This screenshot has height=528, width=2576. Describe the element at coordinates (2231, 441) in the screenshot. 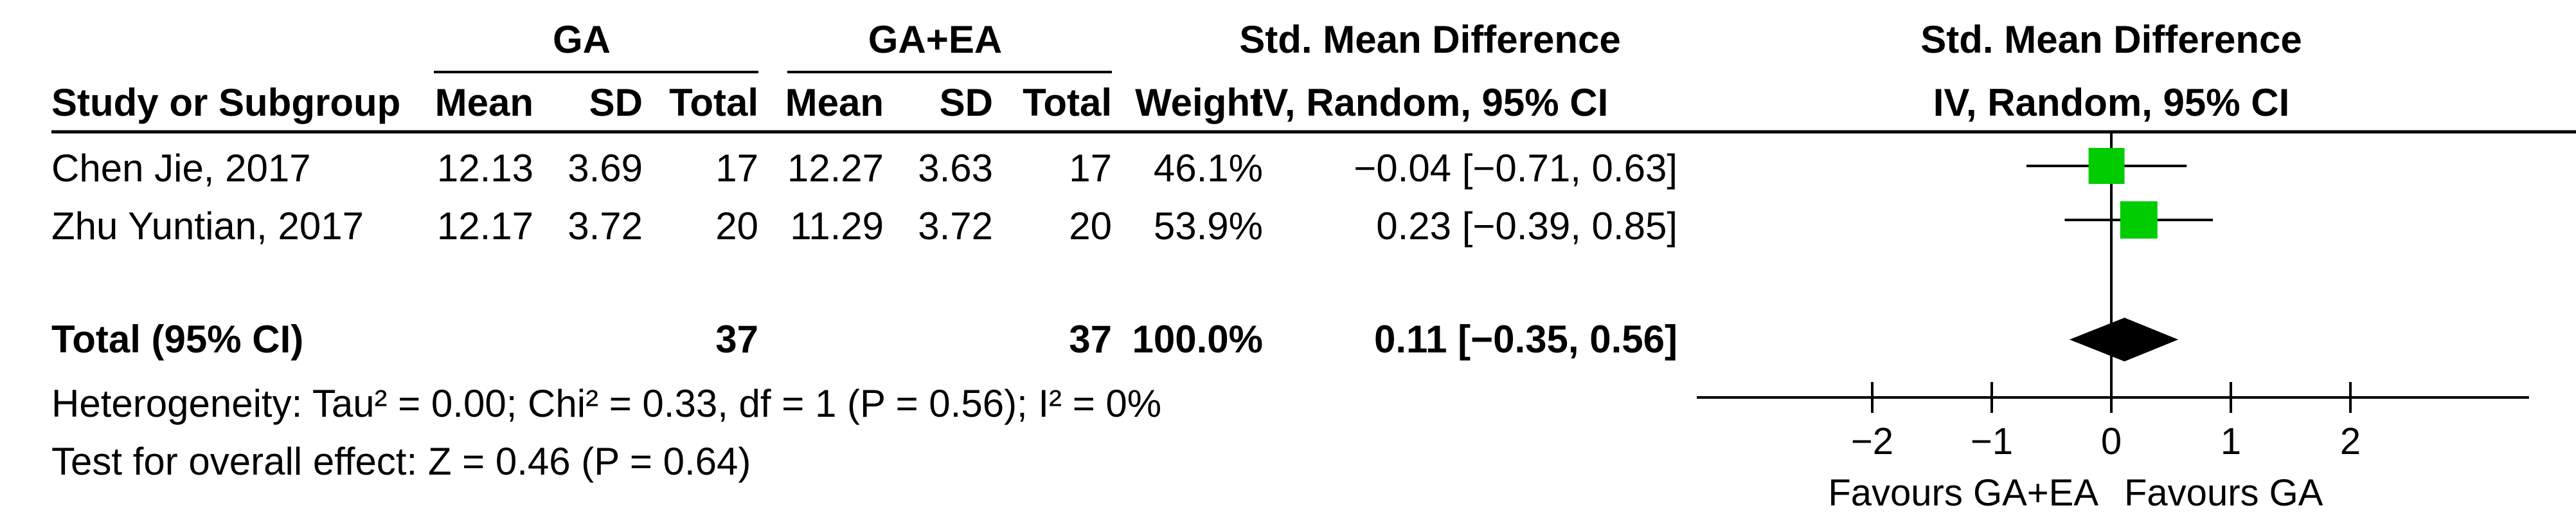

I see `x-tick-label: 1` at that location.